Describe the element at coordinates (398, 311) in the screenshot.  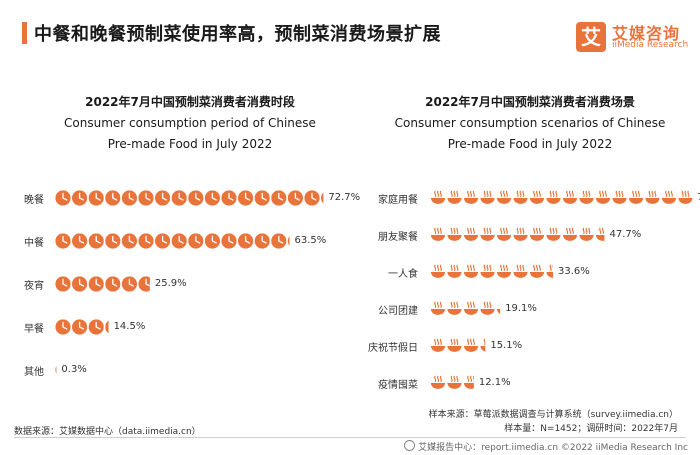
I see `category-label: 公司团建` at that location.